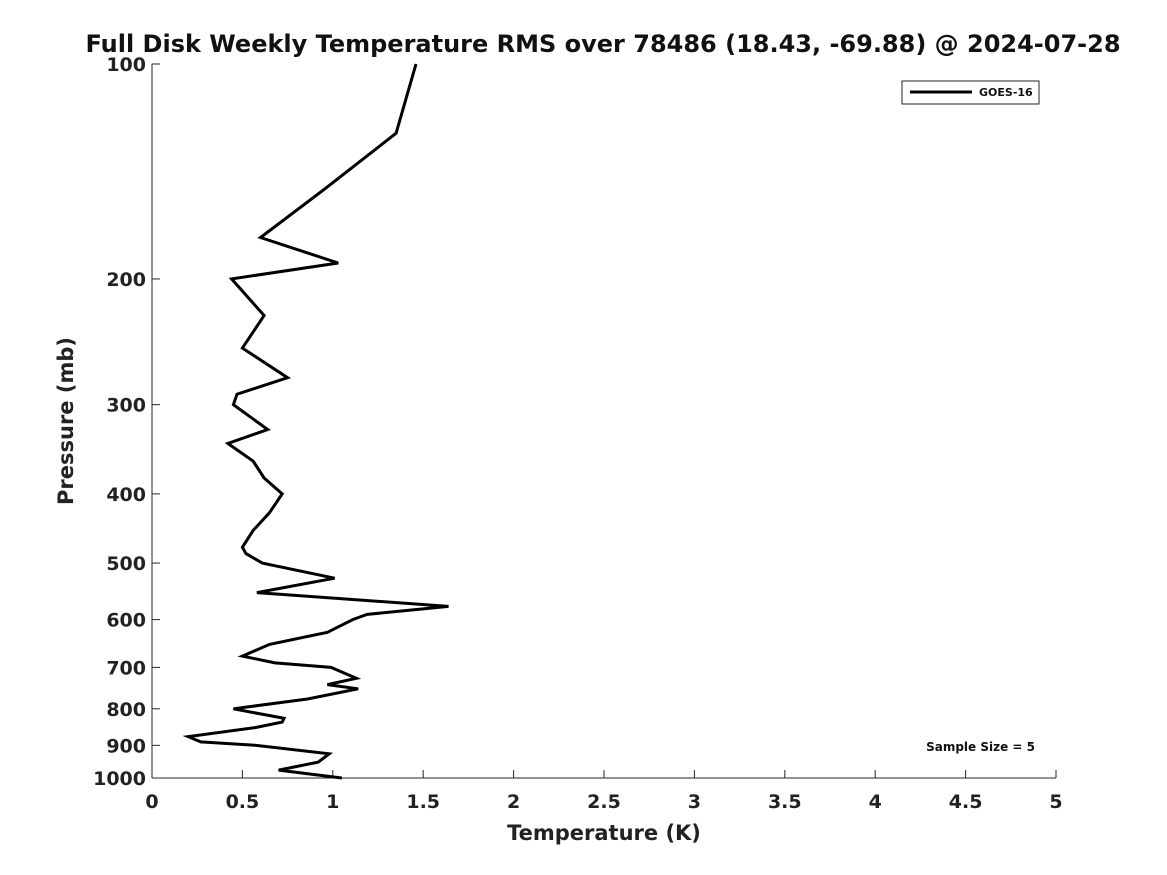 The width and height of the screenshot is (1167, 875). Describe the element at coordinates (875, 802) in the screenshot. I see `x-tick-label: 4` at that location.